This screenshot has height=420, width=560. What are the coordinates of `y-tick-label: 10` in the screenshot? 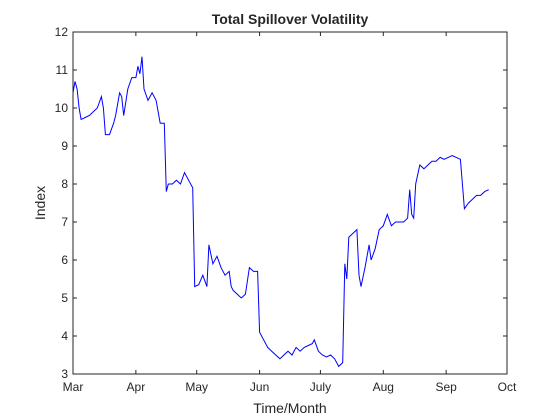 It's located at (62, 108).